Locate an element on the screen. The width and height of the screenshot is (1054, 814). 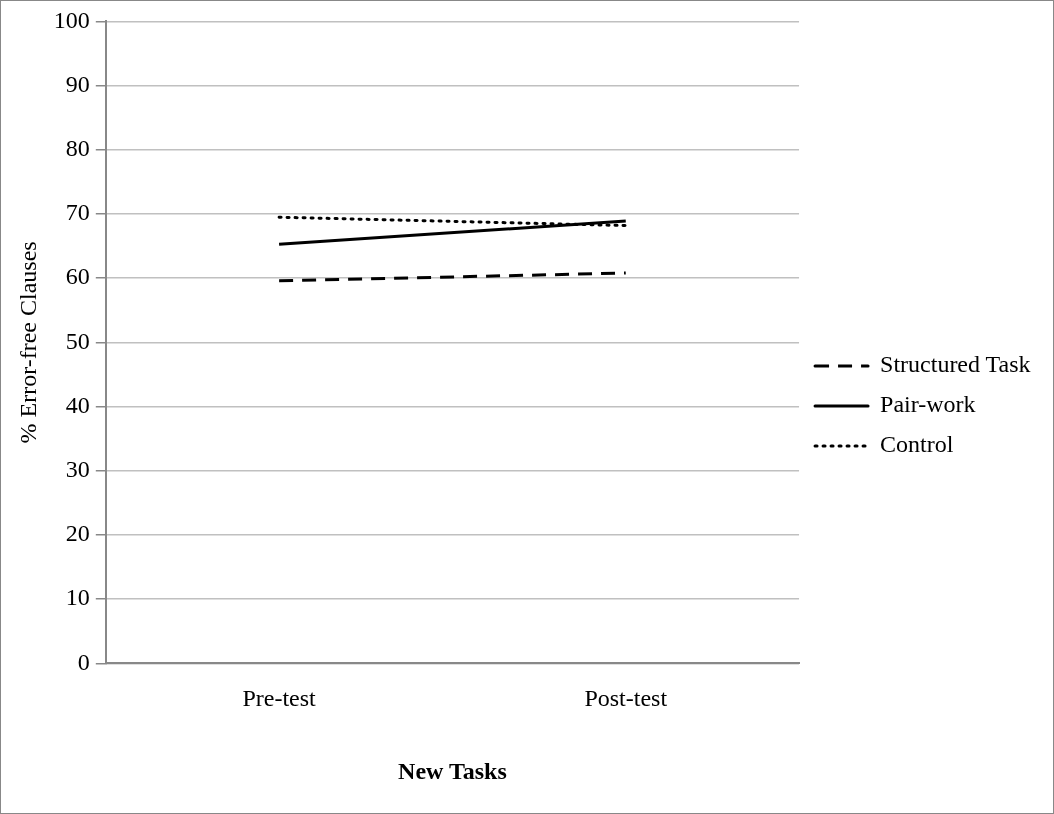
y-tick-label: 30 is located at coordinates (77, 469).